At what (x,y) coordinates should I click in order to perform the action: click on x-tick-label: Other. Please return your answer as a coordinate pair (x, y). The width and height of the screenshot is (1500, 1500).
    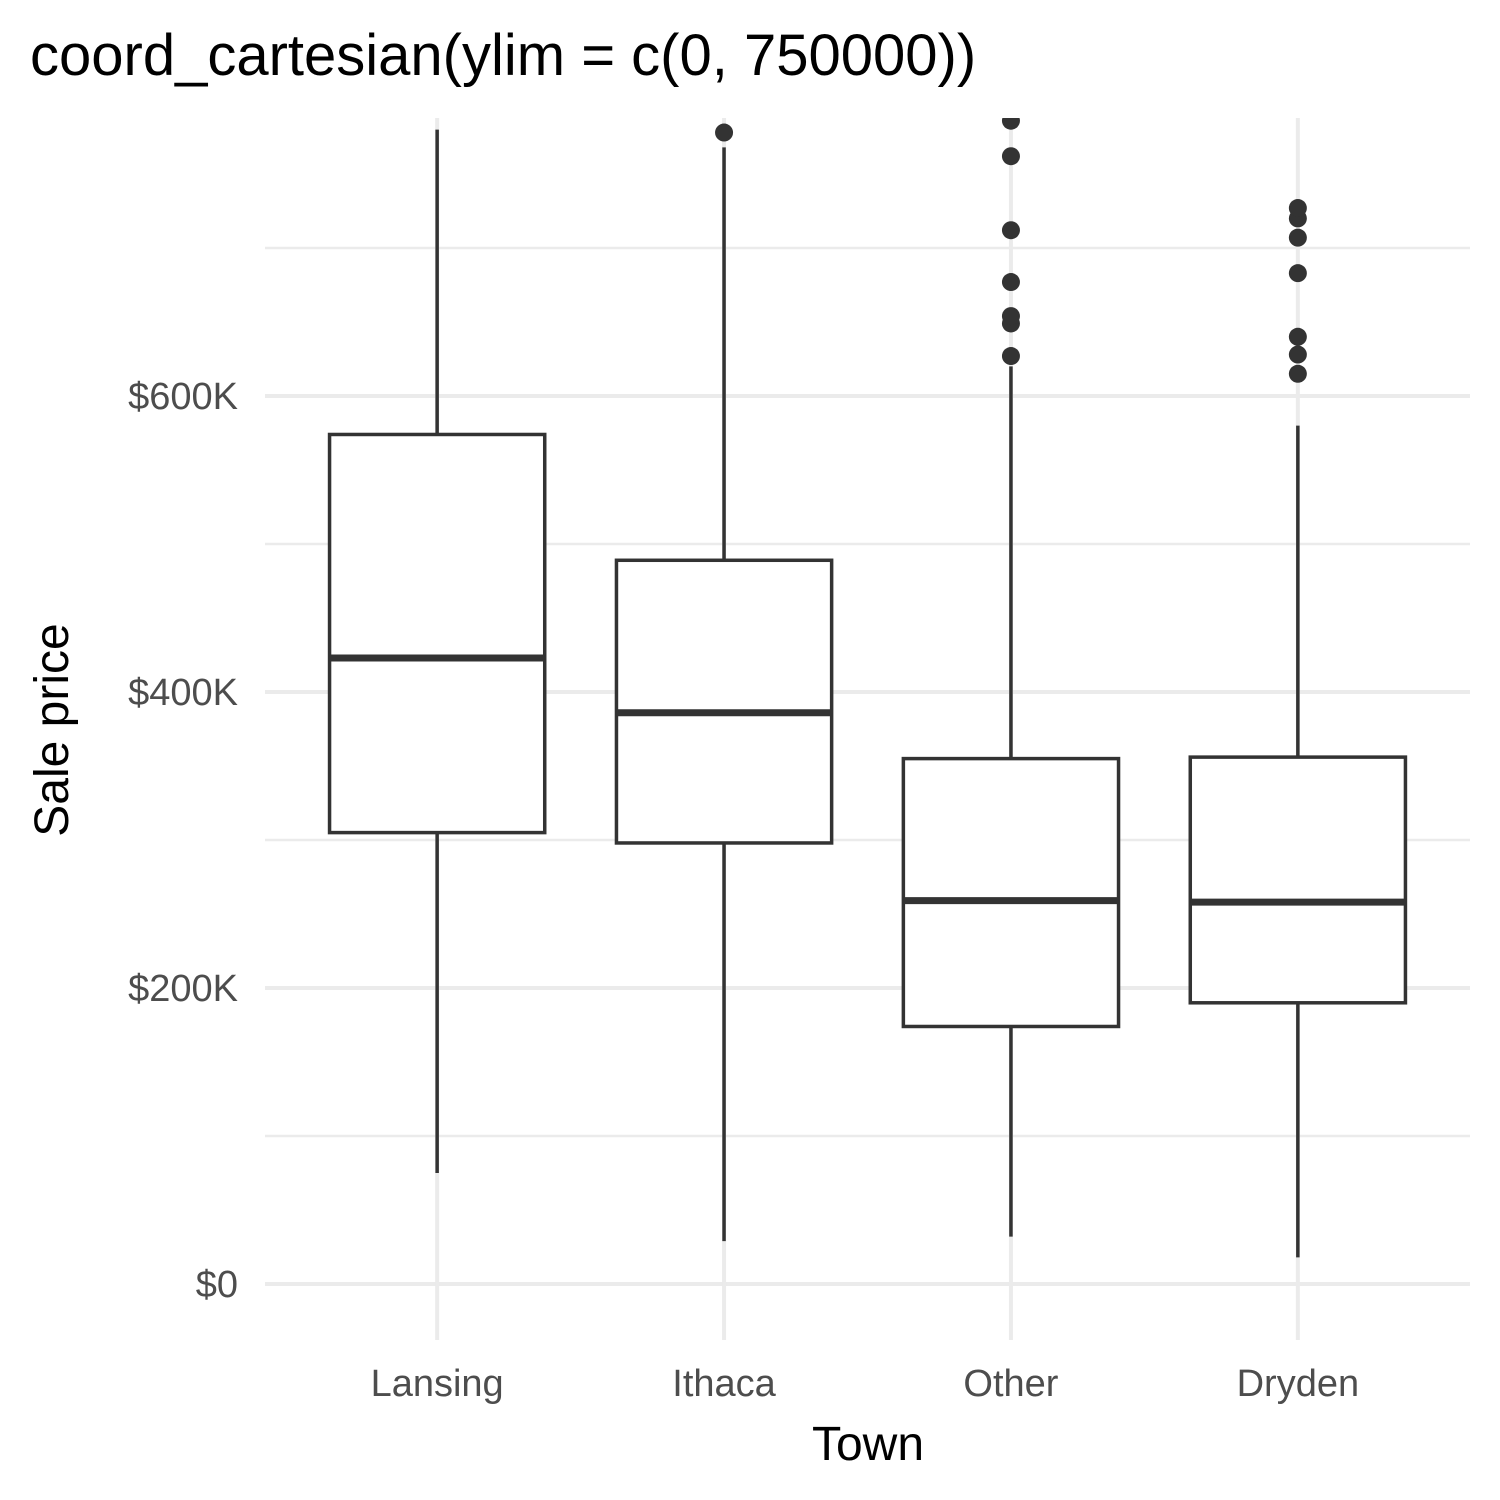
    Looking at the image, I should click on (1010, 1384).